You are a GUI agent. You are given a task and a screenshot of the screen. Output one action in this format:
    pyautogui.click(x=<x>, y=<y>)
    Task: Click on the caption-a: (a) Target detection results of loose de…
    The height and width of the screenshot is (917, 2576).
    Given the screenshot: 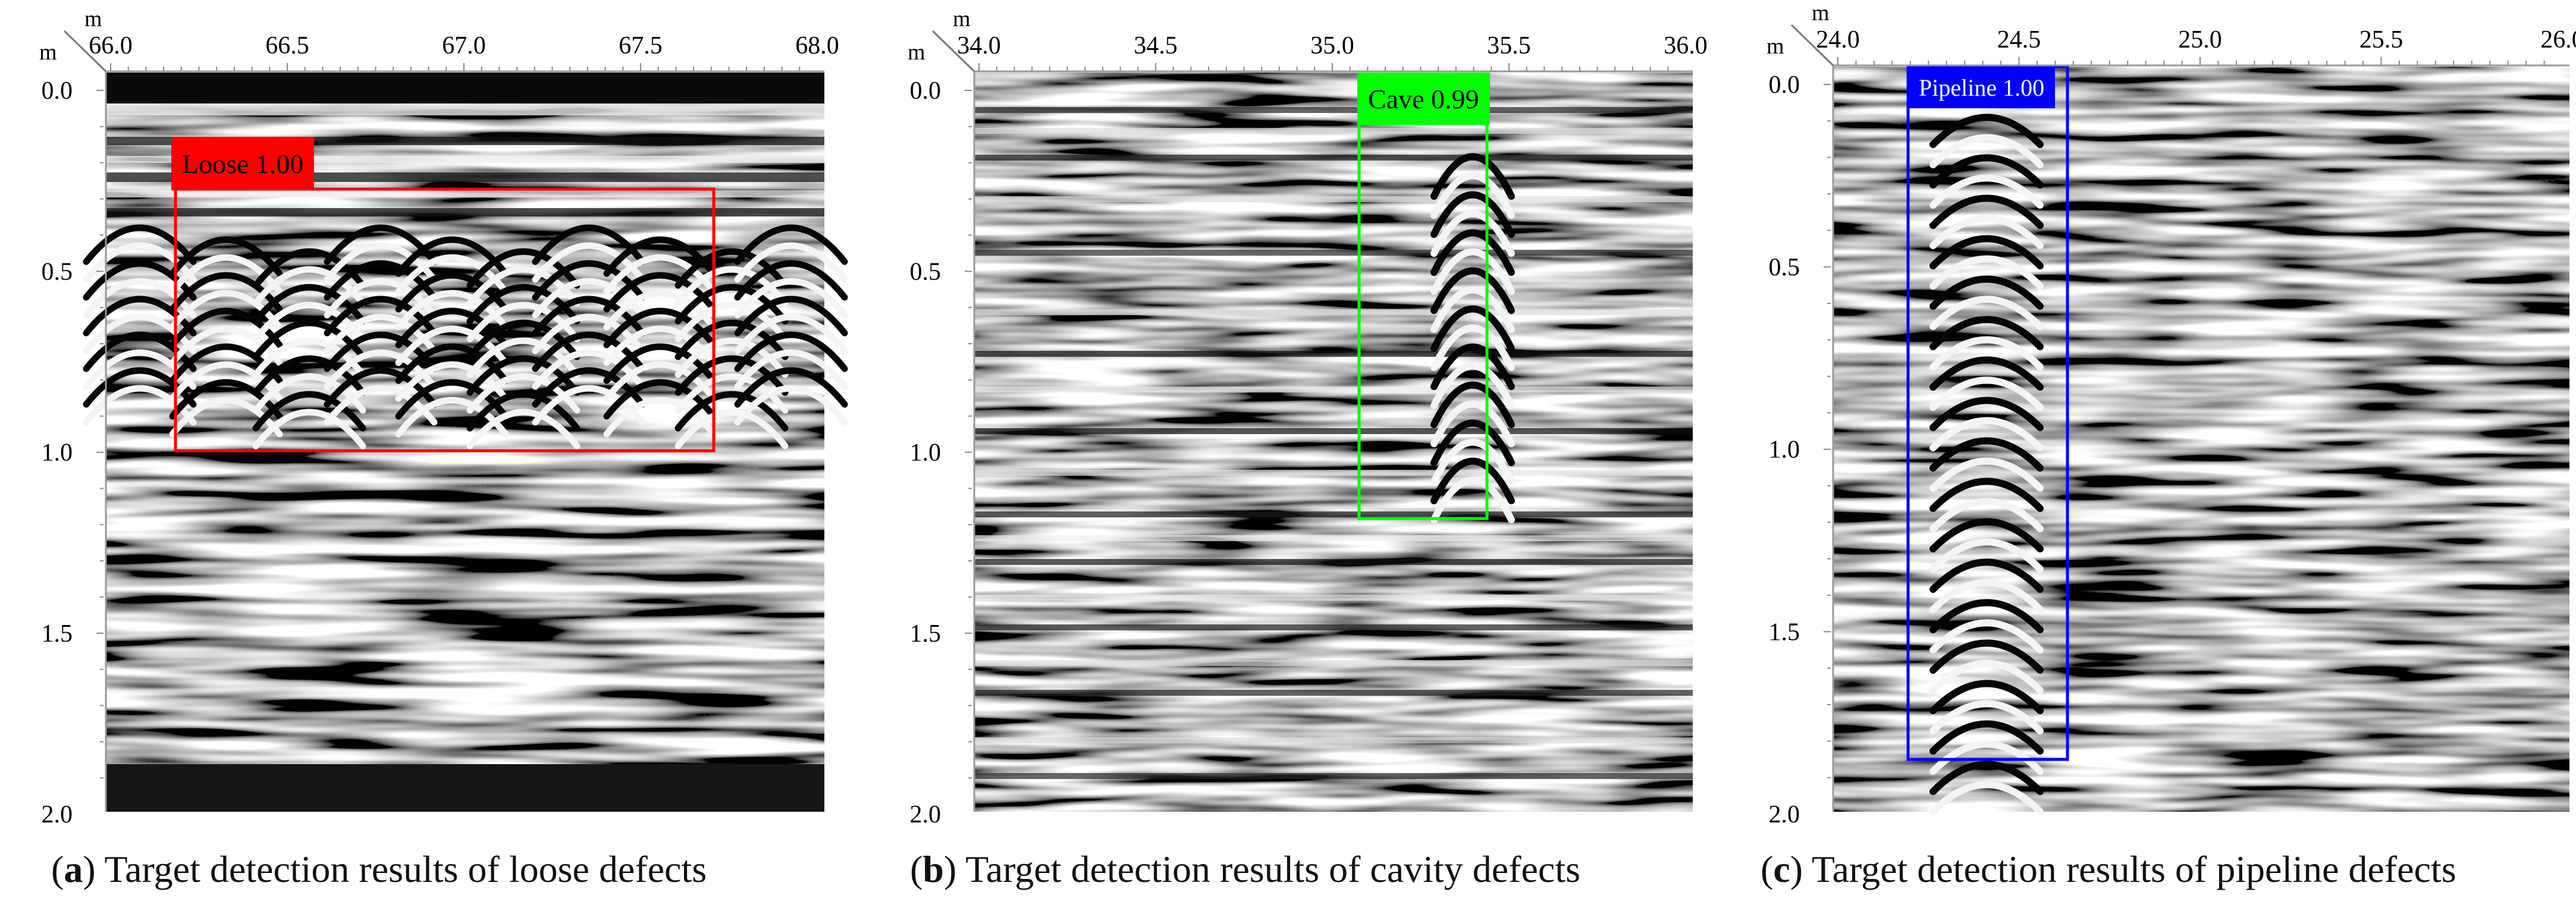 What is the action you would take?
    pyautogui.click(x=379, y=869)
    